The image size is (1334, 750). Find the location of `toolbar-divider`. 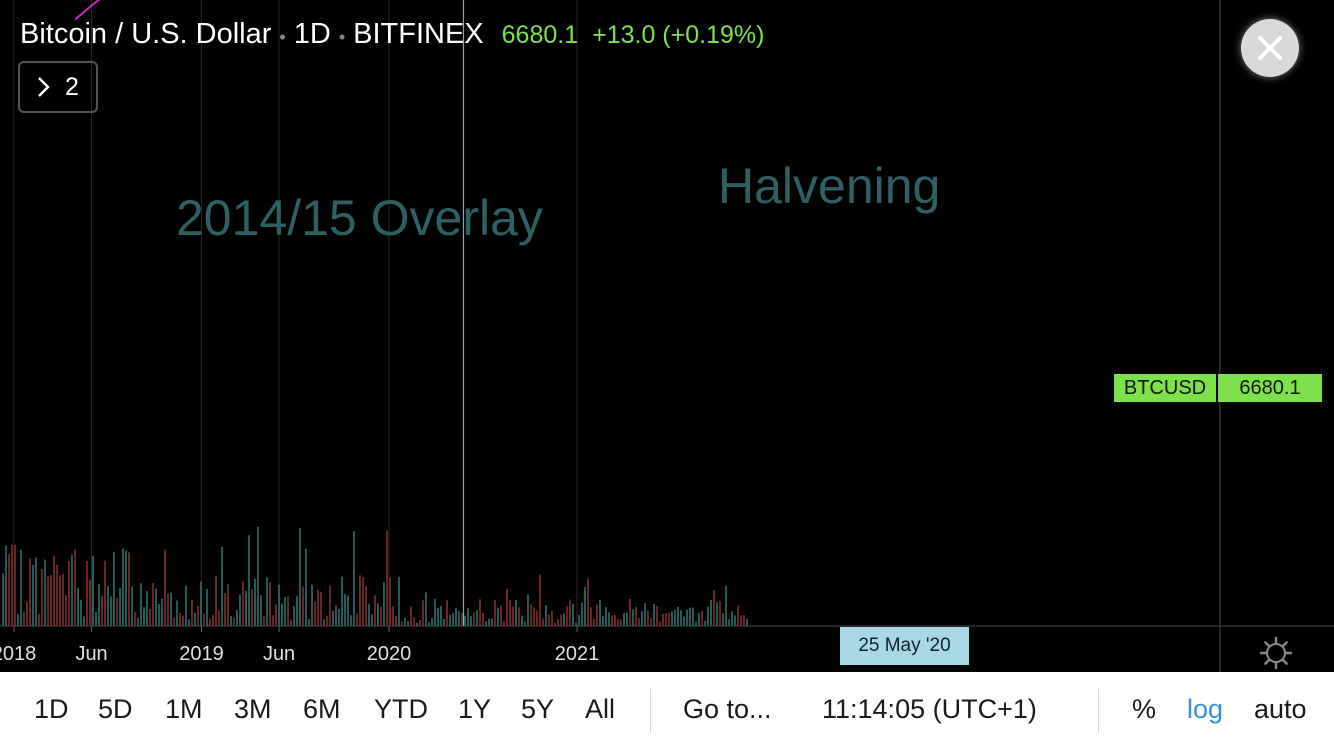

toolbar-divider is located at coordinates (1098, 711).